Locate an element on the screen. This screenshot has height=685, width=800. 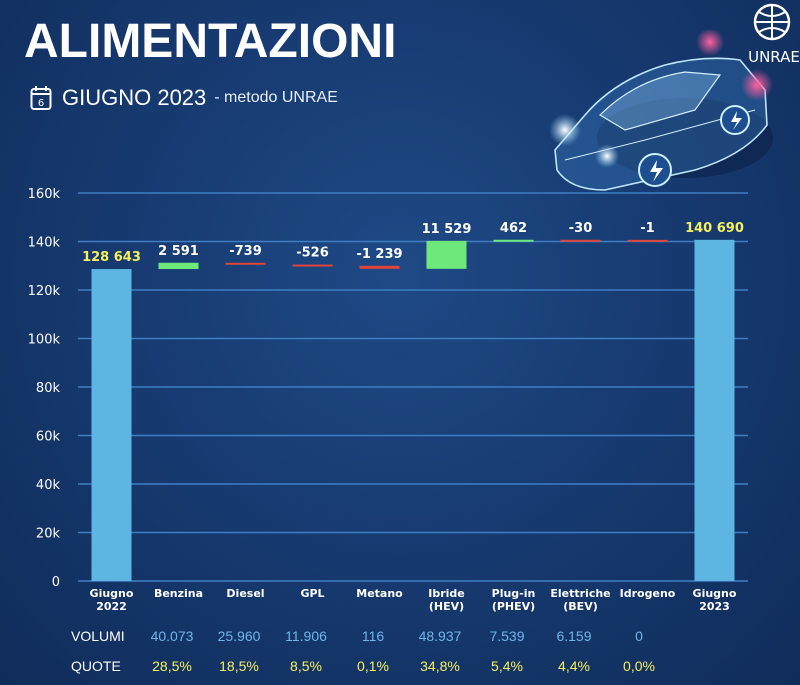
x-tick-label: Benzina is located at coordinates (178, 593).